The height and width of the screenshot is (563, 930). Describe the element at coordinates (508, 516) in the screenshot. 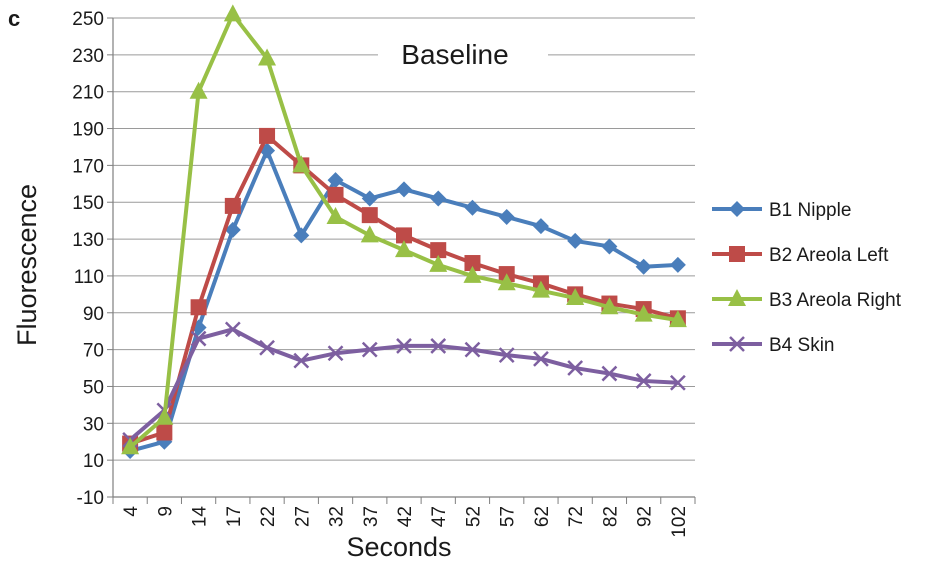

I see `x-tick-label: 57` at that location.